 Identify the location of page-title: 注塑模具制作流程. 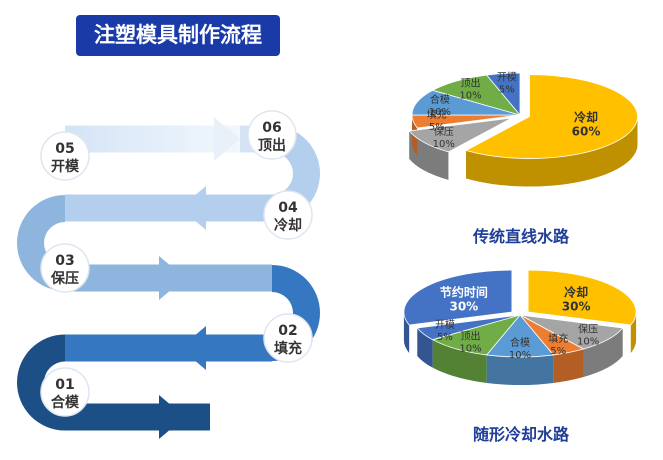
(178, 35).